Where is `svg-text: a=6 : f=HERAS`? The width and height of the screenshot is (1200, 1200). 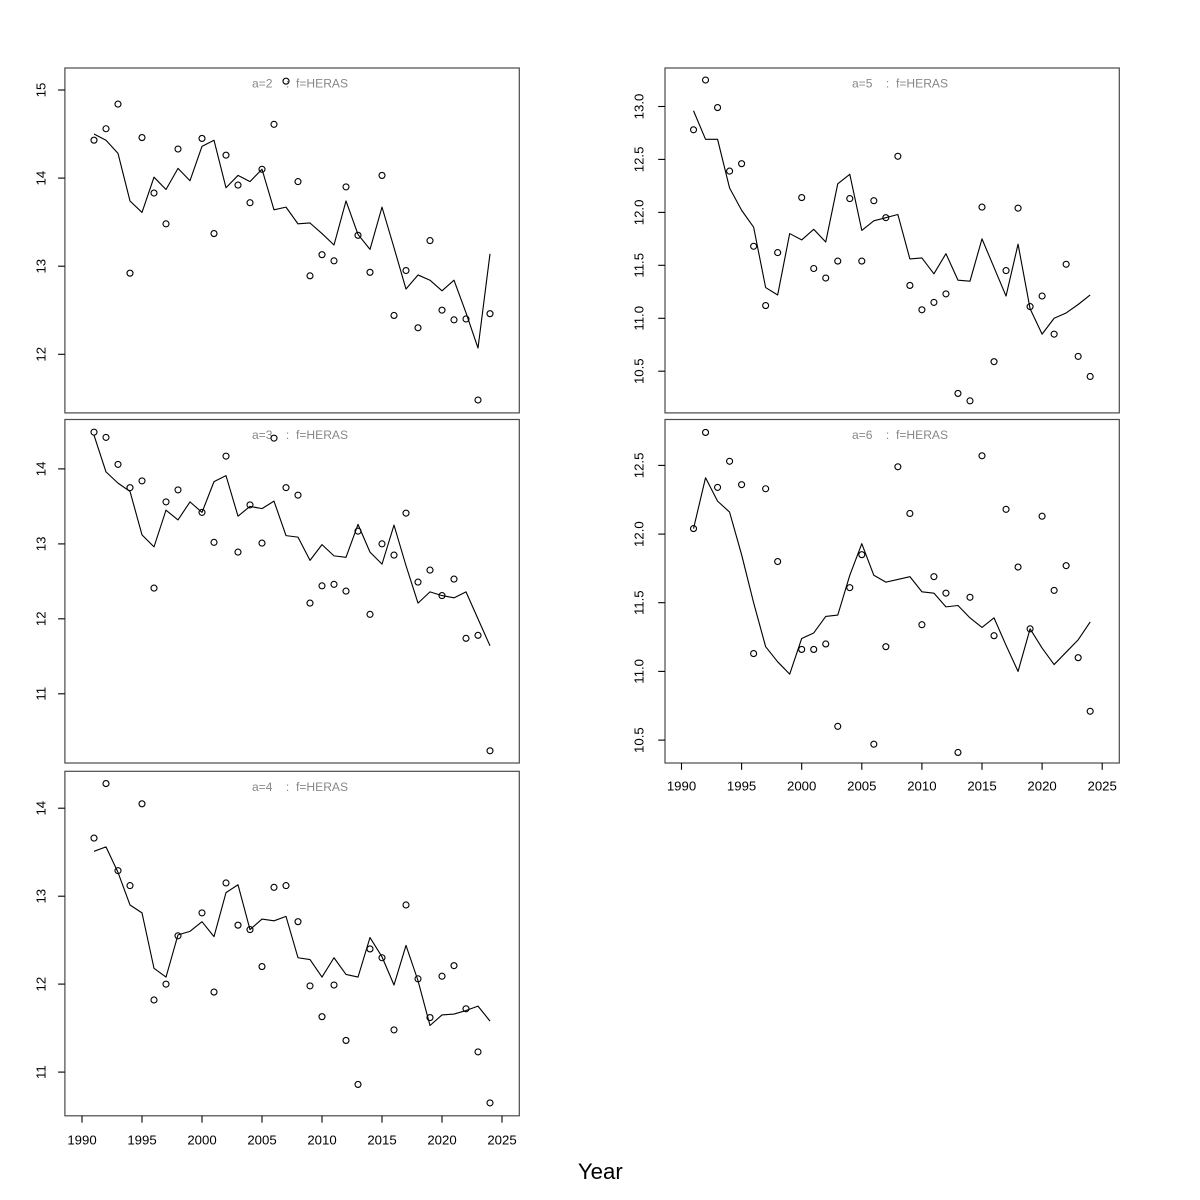 svg-text: a=6 : f=HERAS is located at coordinates (900, 435).